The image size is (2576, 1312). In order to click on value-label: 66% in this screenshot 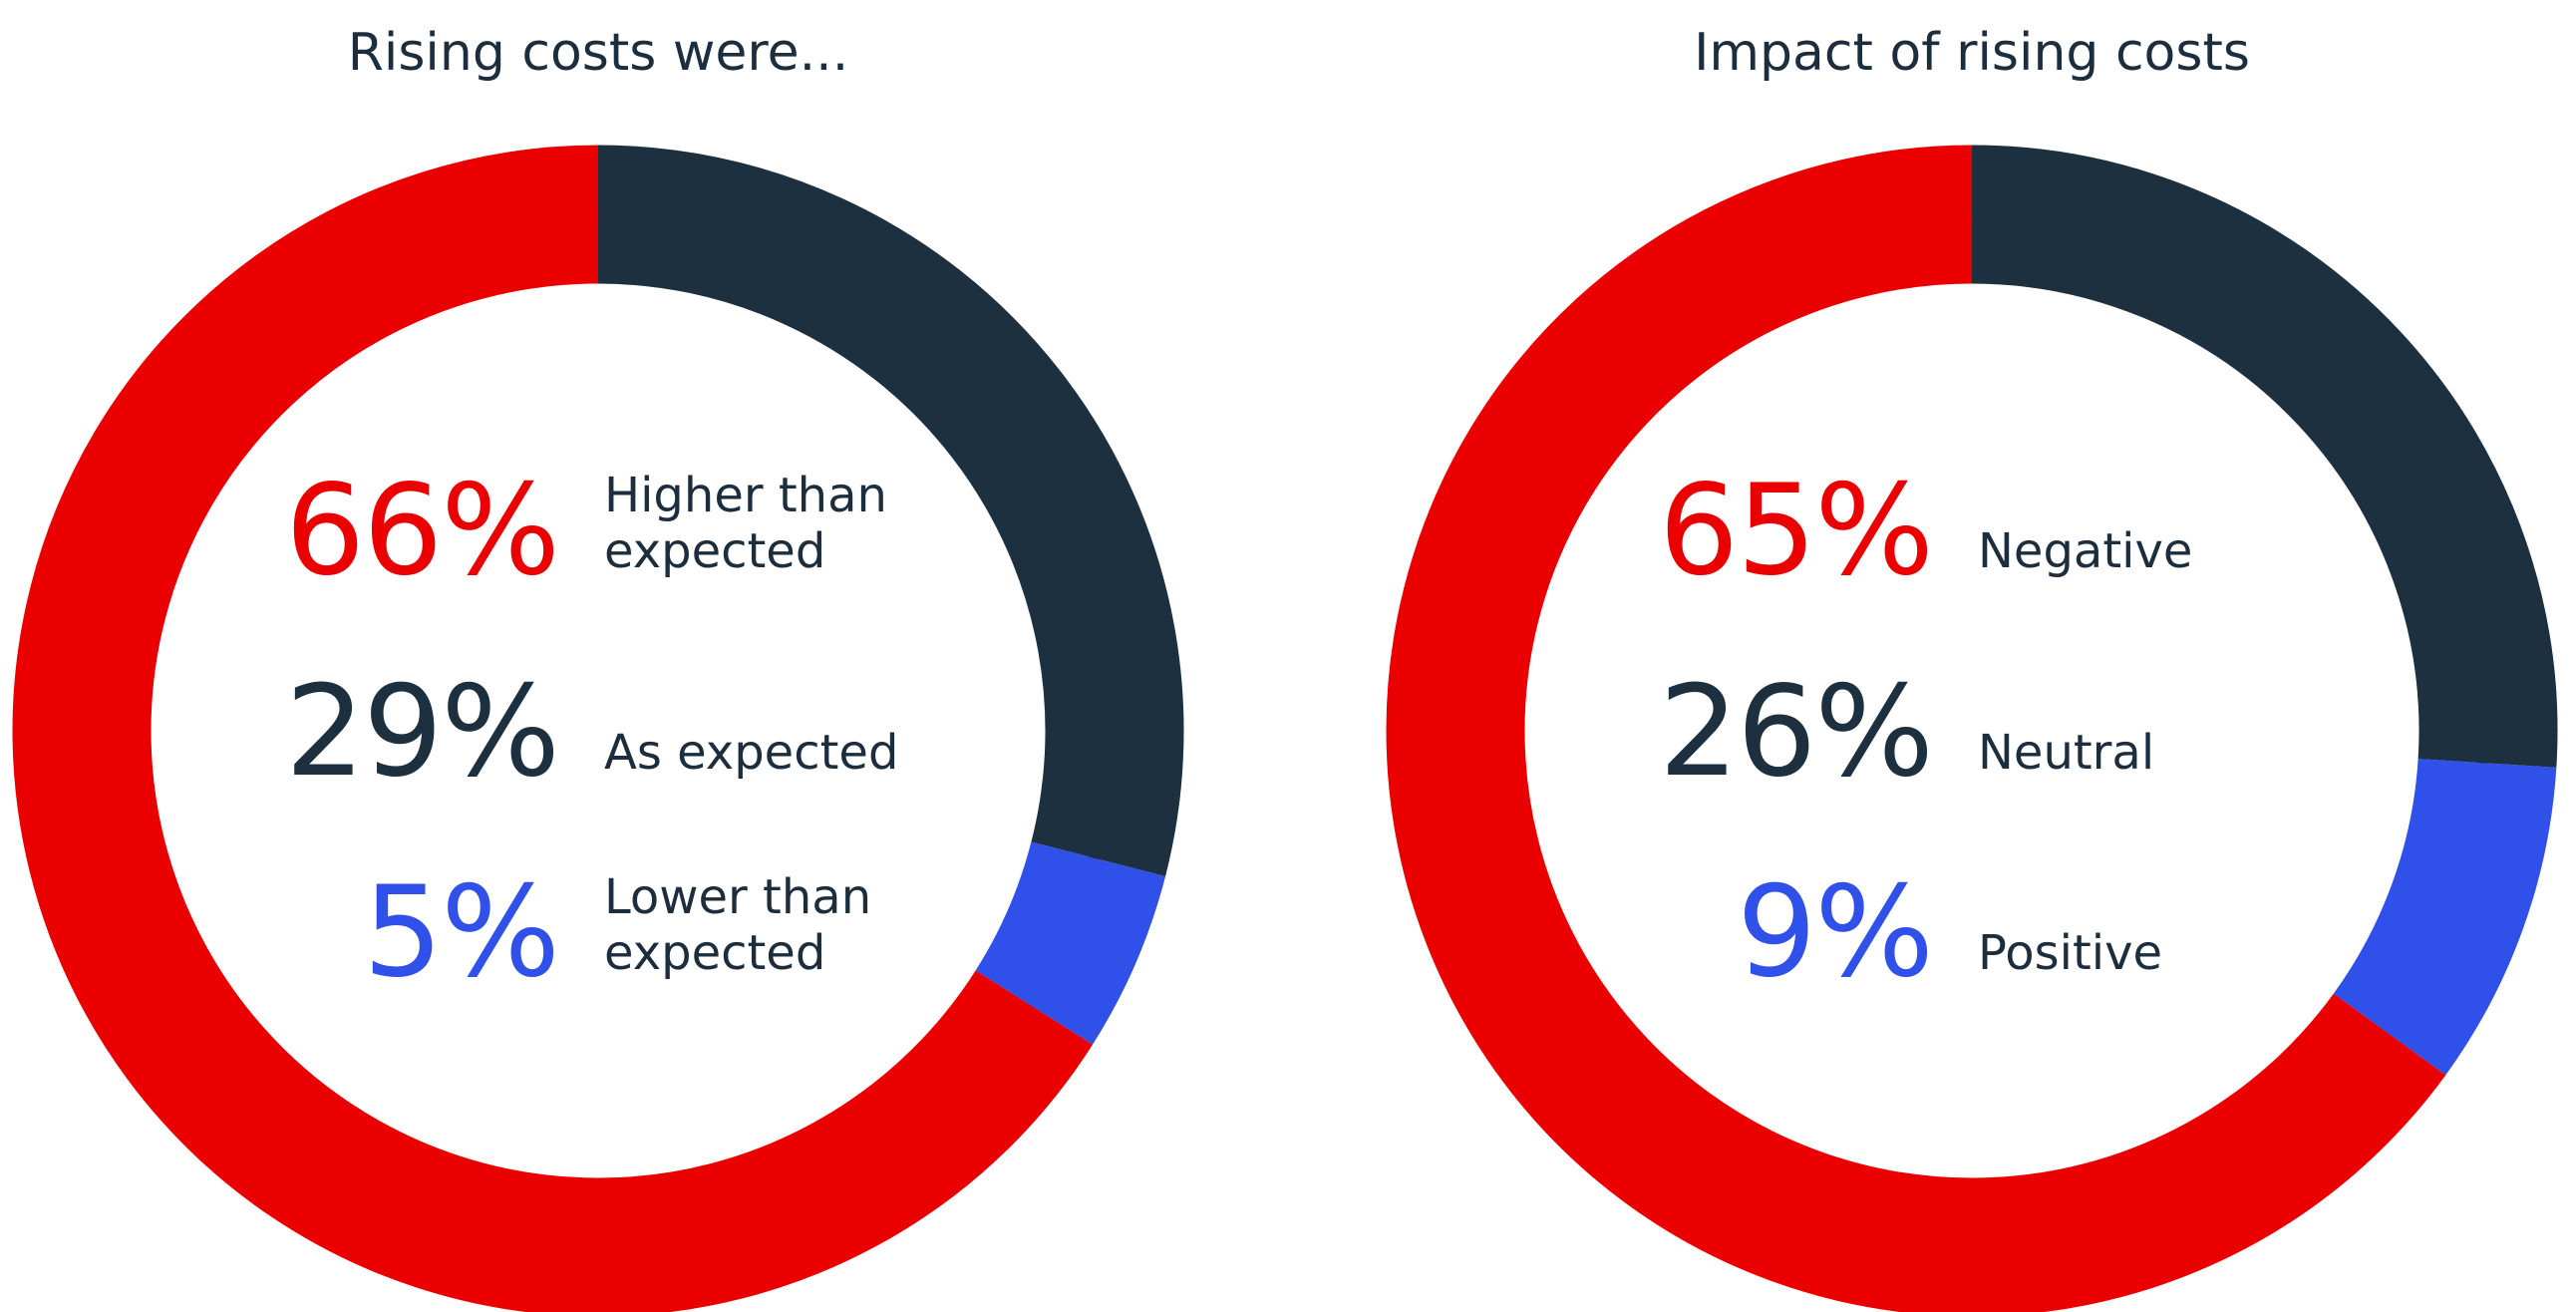, I will do `click(422, 530)`.